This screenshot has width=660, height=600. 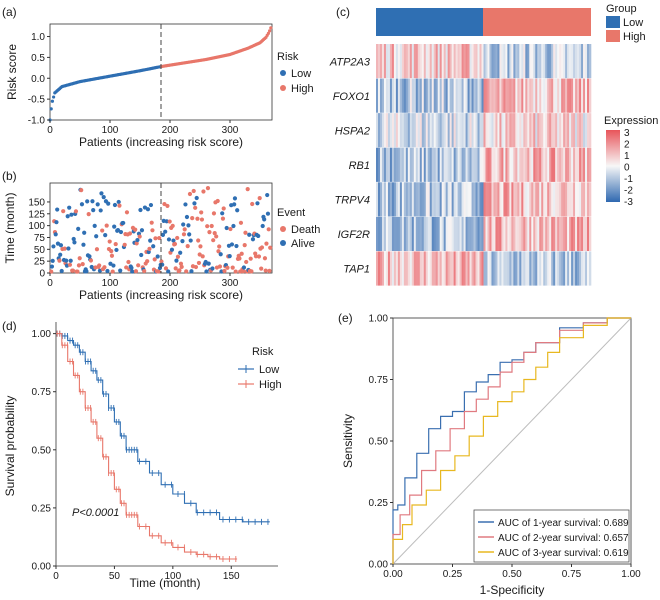 What do you see at coordinates (36, 226) in the screenshot?
I see `y-tick-label: 100` at bounding box center [36, 226].